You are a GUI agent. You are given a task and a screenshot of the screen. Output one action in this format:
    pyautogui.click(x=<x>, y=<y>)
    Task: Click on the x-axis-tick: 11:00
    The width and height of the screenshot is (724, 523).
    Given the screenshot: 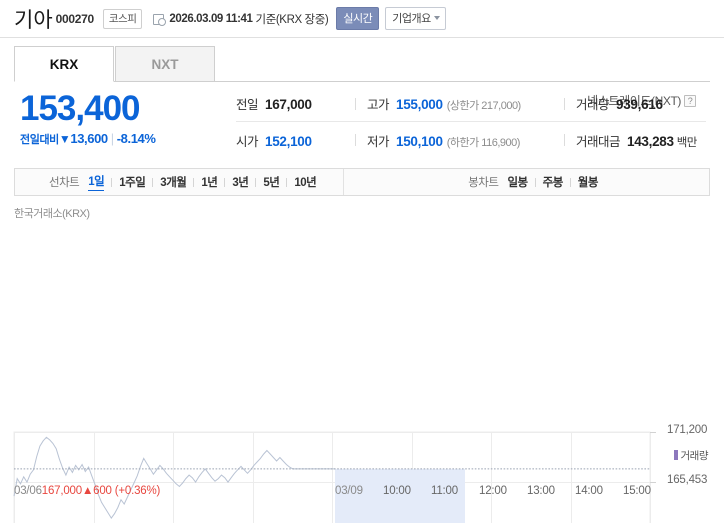 What is the action you would take?
    pyautogui.click(x=444, y=491)
    